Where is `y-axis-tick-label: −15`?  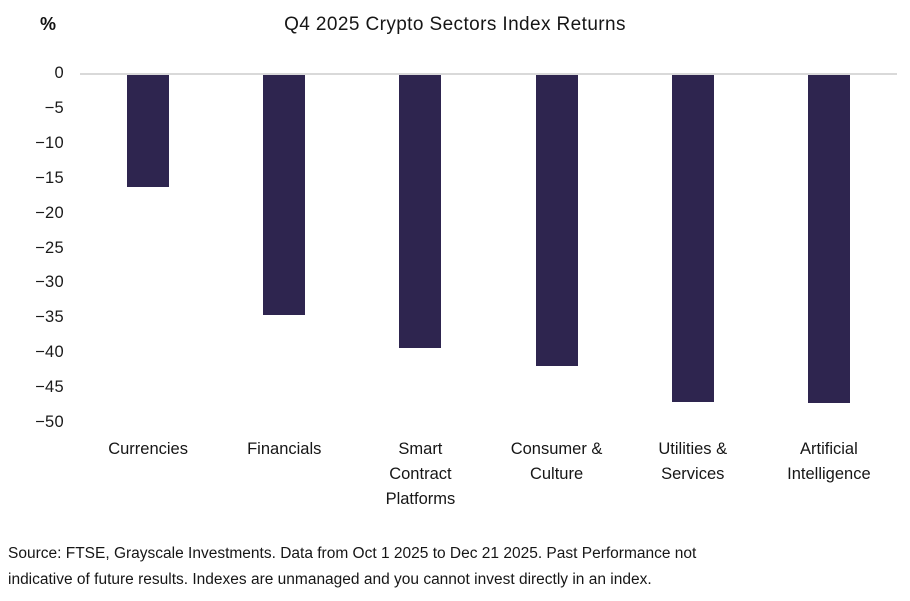
y-axis-tick-label: −15 is located at coordinates (49, 177).